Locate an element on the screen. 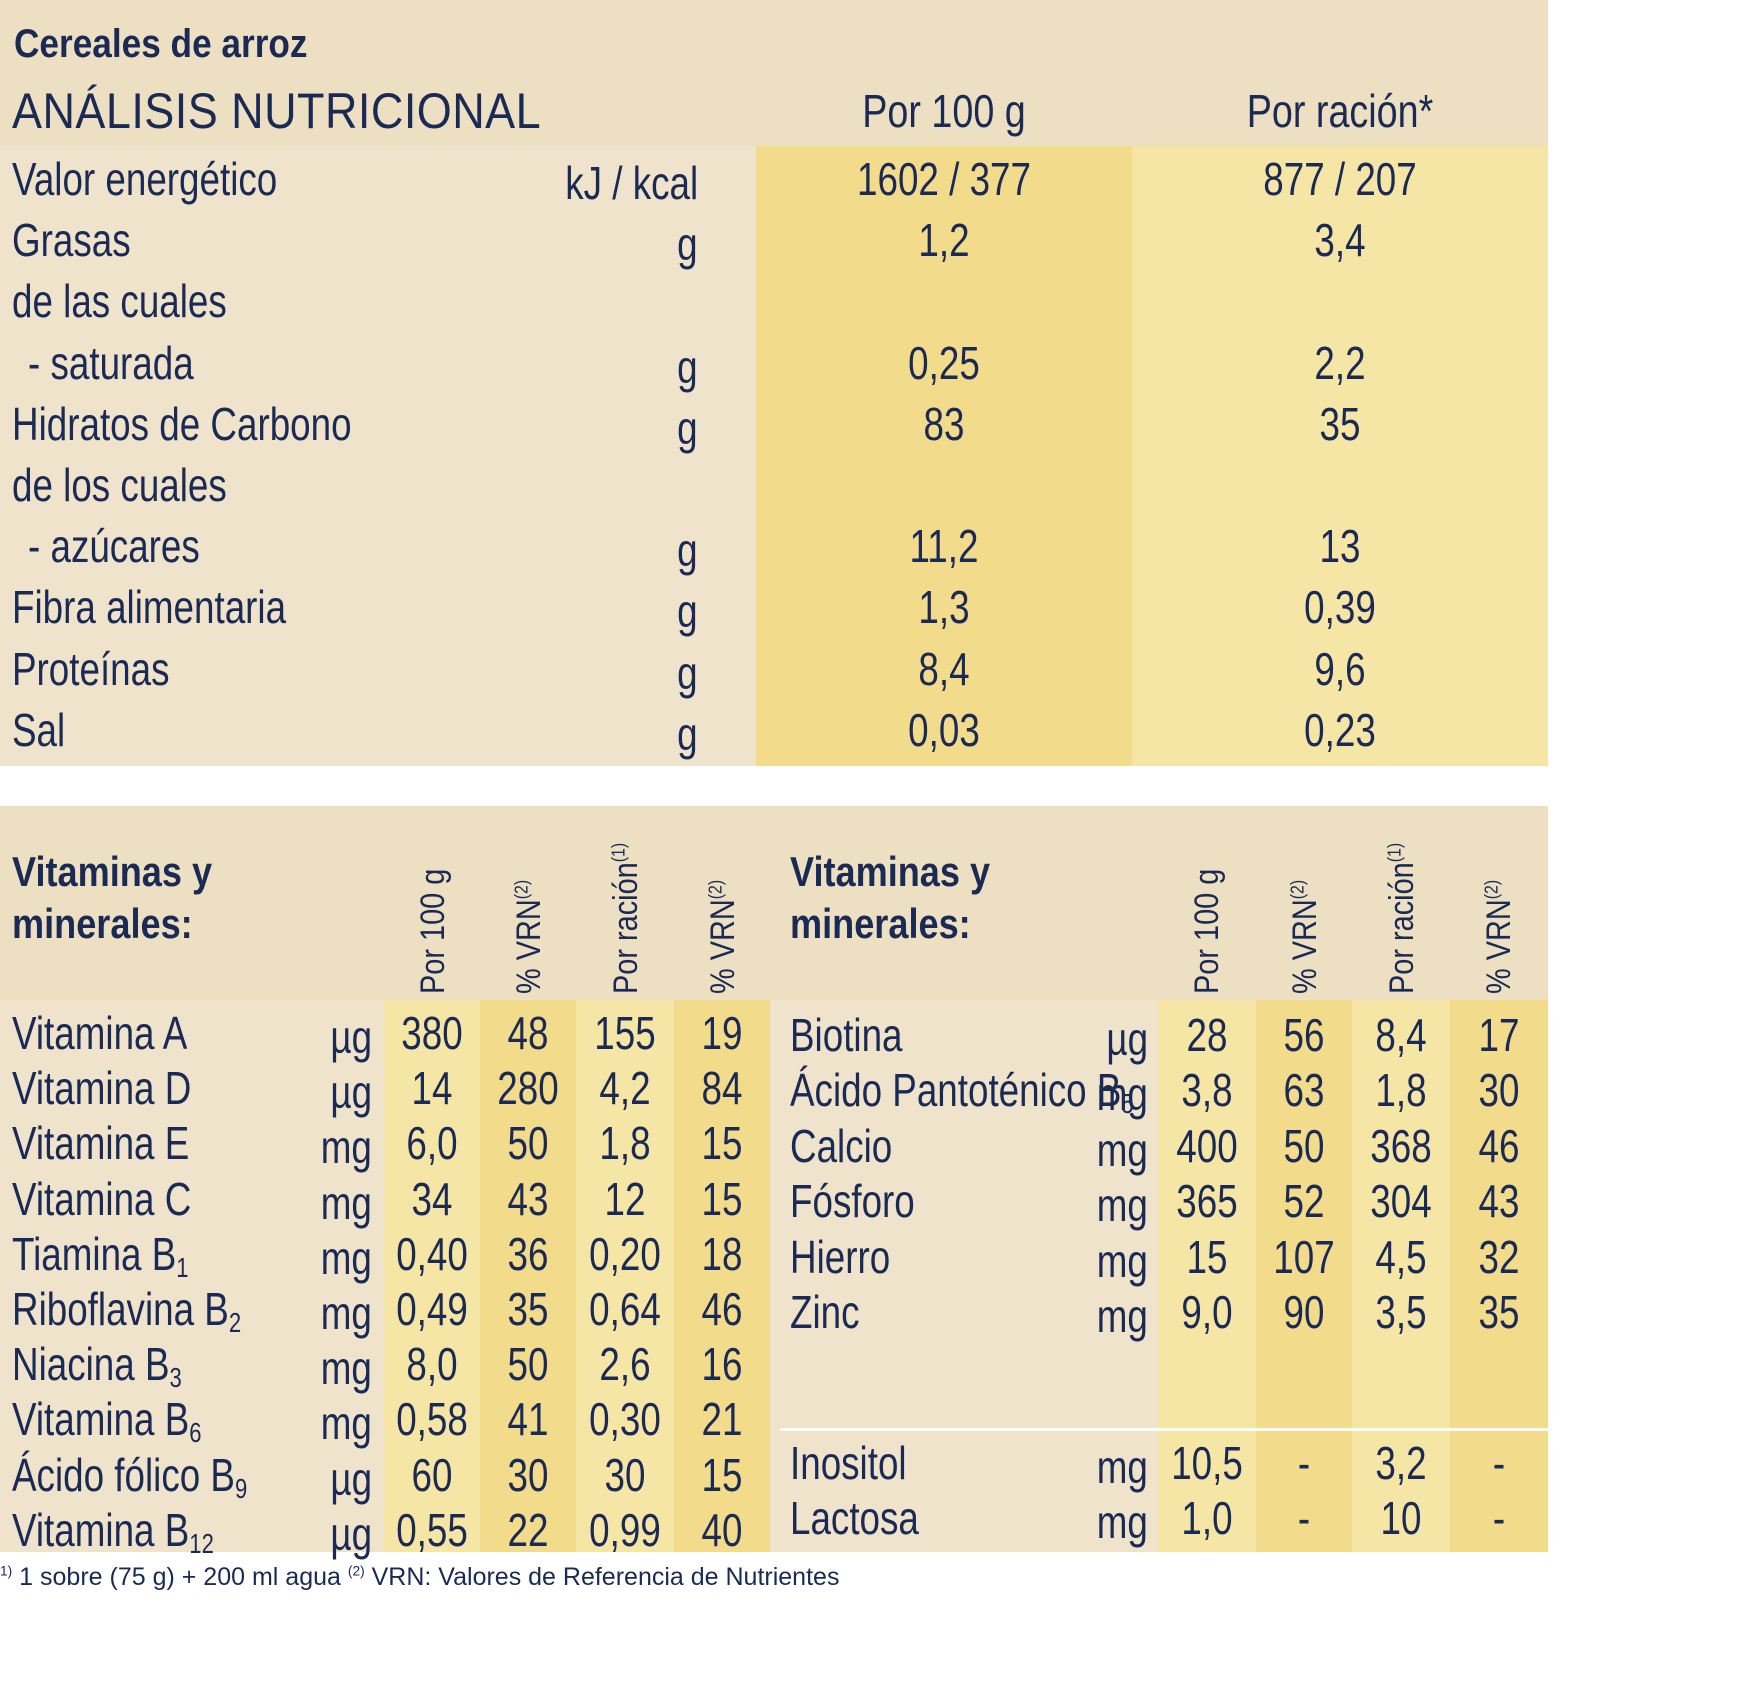 The image size is (1743, 1699). vitamin-serving: 8,4 is located at coordinates (1401, 1035).